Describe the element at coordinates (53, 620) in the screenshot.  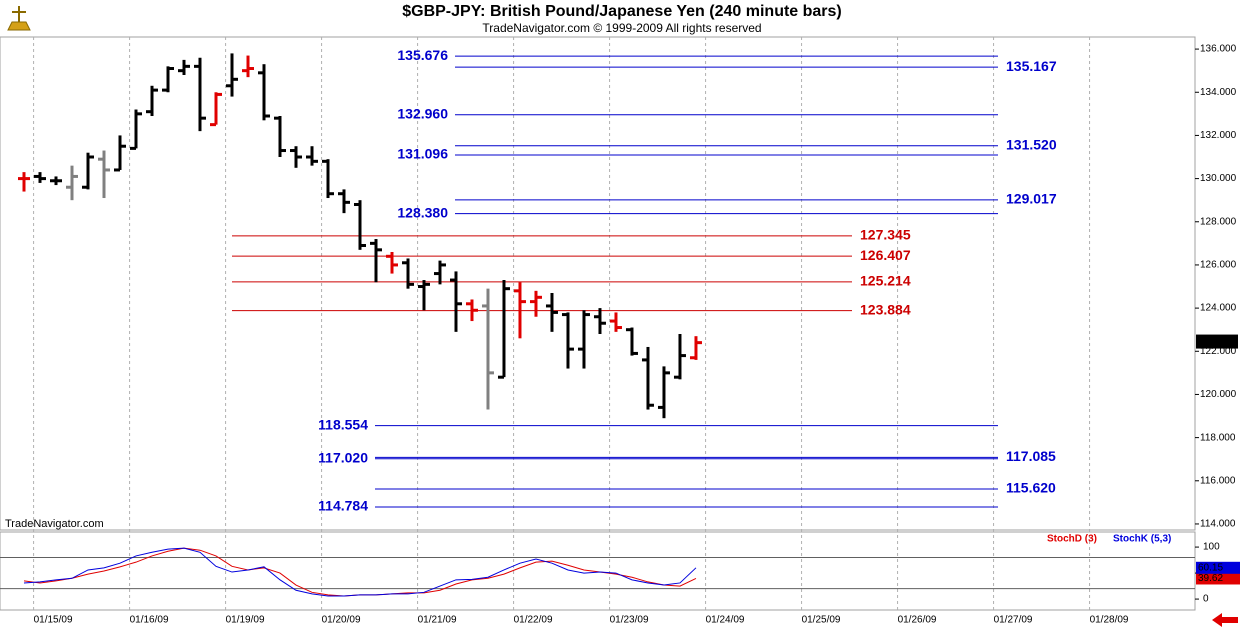
I see `x-tick-label: 01/15/09` at that location.